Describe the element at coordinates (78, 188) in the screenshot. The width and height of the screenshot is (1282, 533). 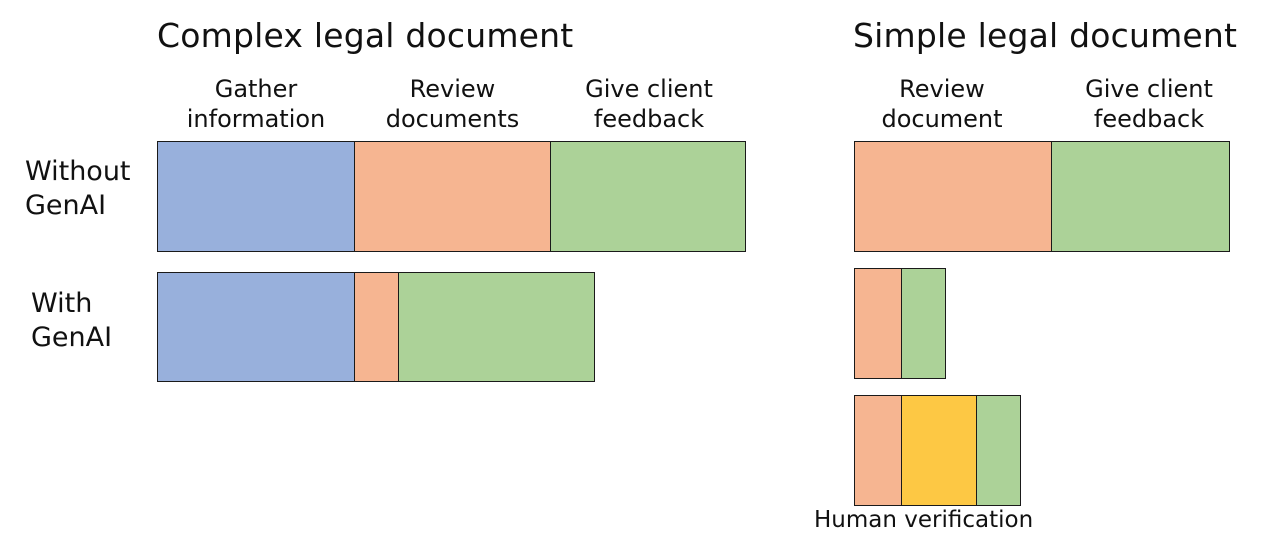
I see `row-label-without-genai: Without GenAI` at that location.